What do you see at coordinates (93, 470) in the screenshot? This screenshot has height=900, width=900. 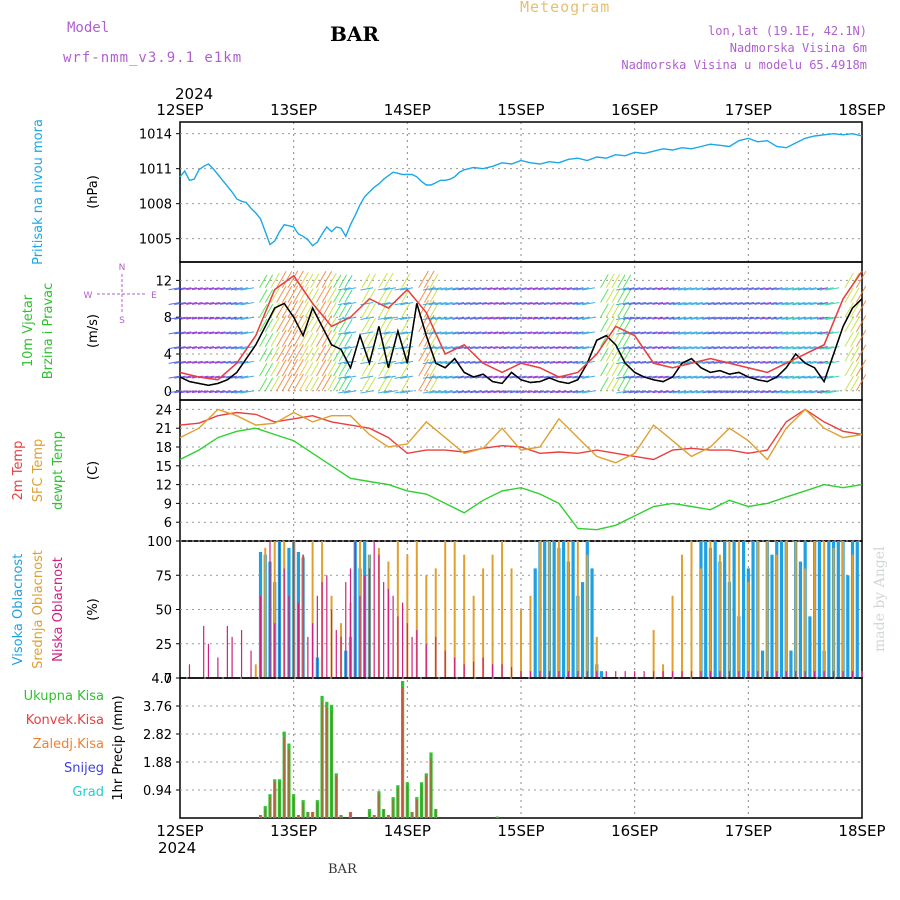 I see `temperature-ylabel: (C)` at bounding box center [93, 470].